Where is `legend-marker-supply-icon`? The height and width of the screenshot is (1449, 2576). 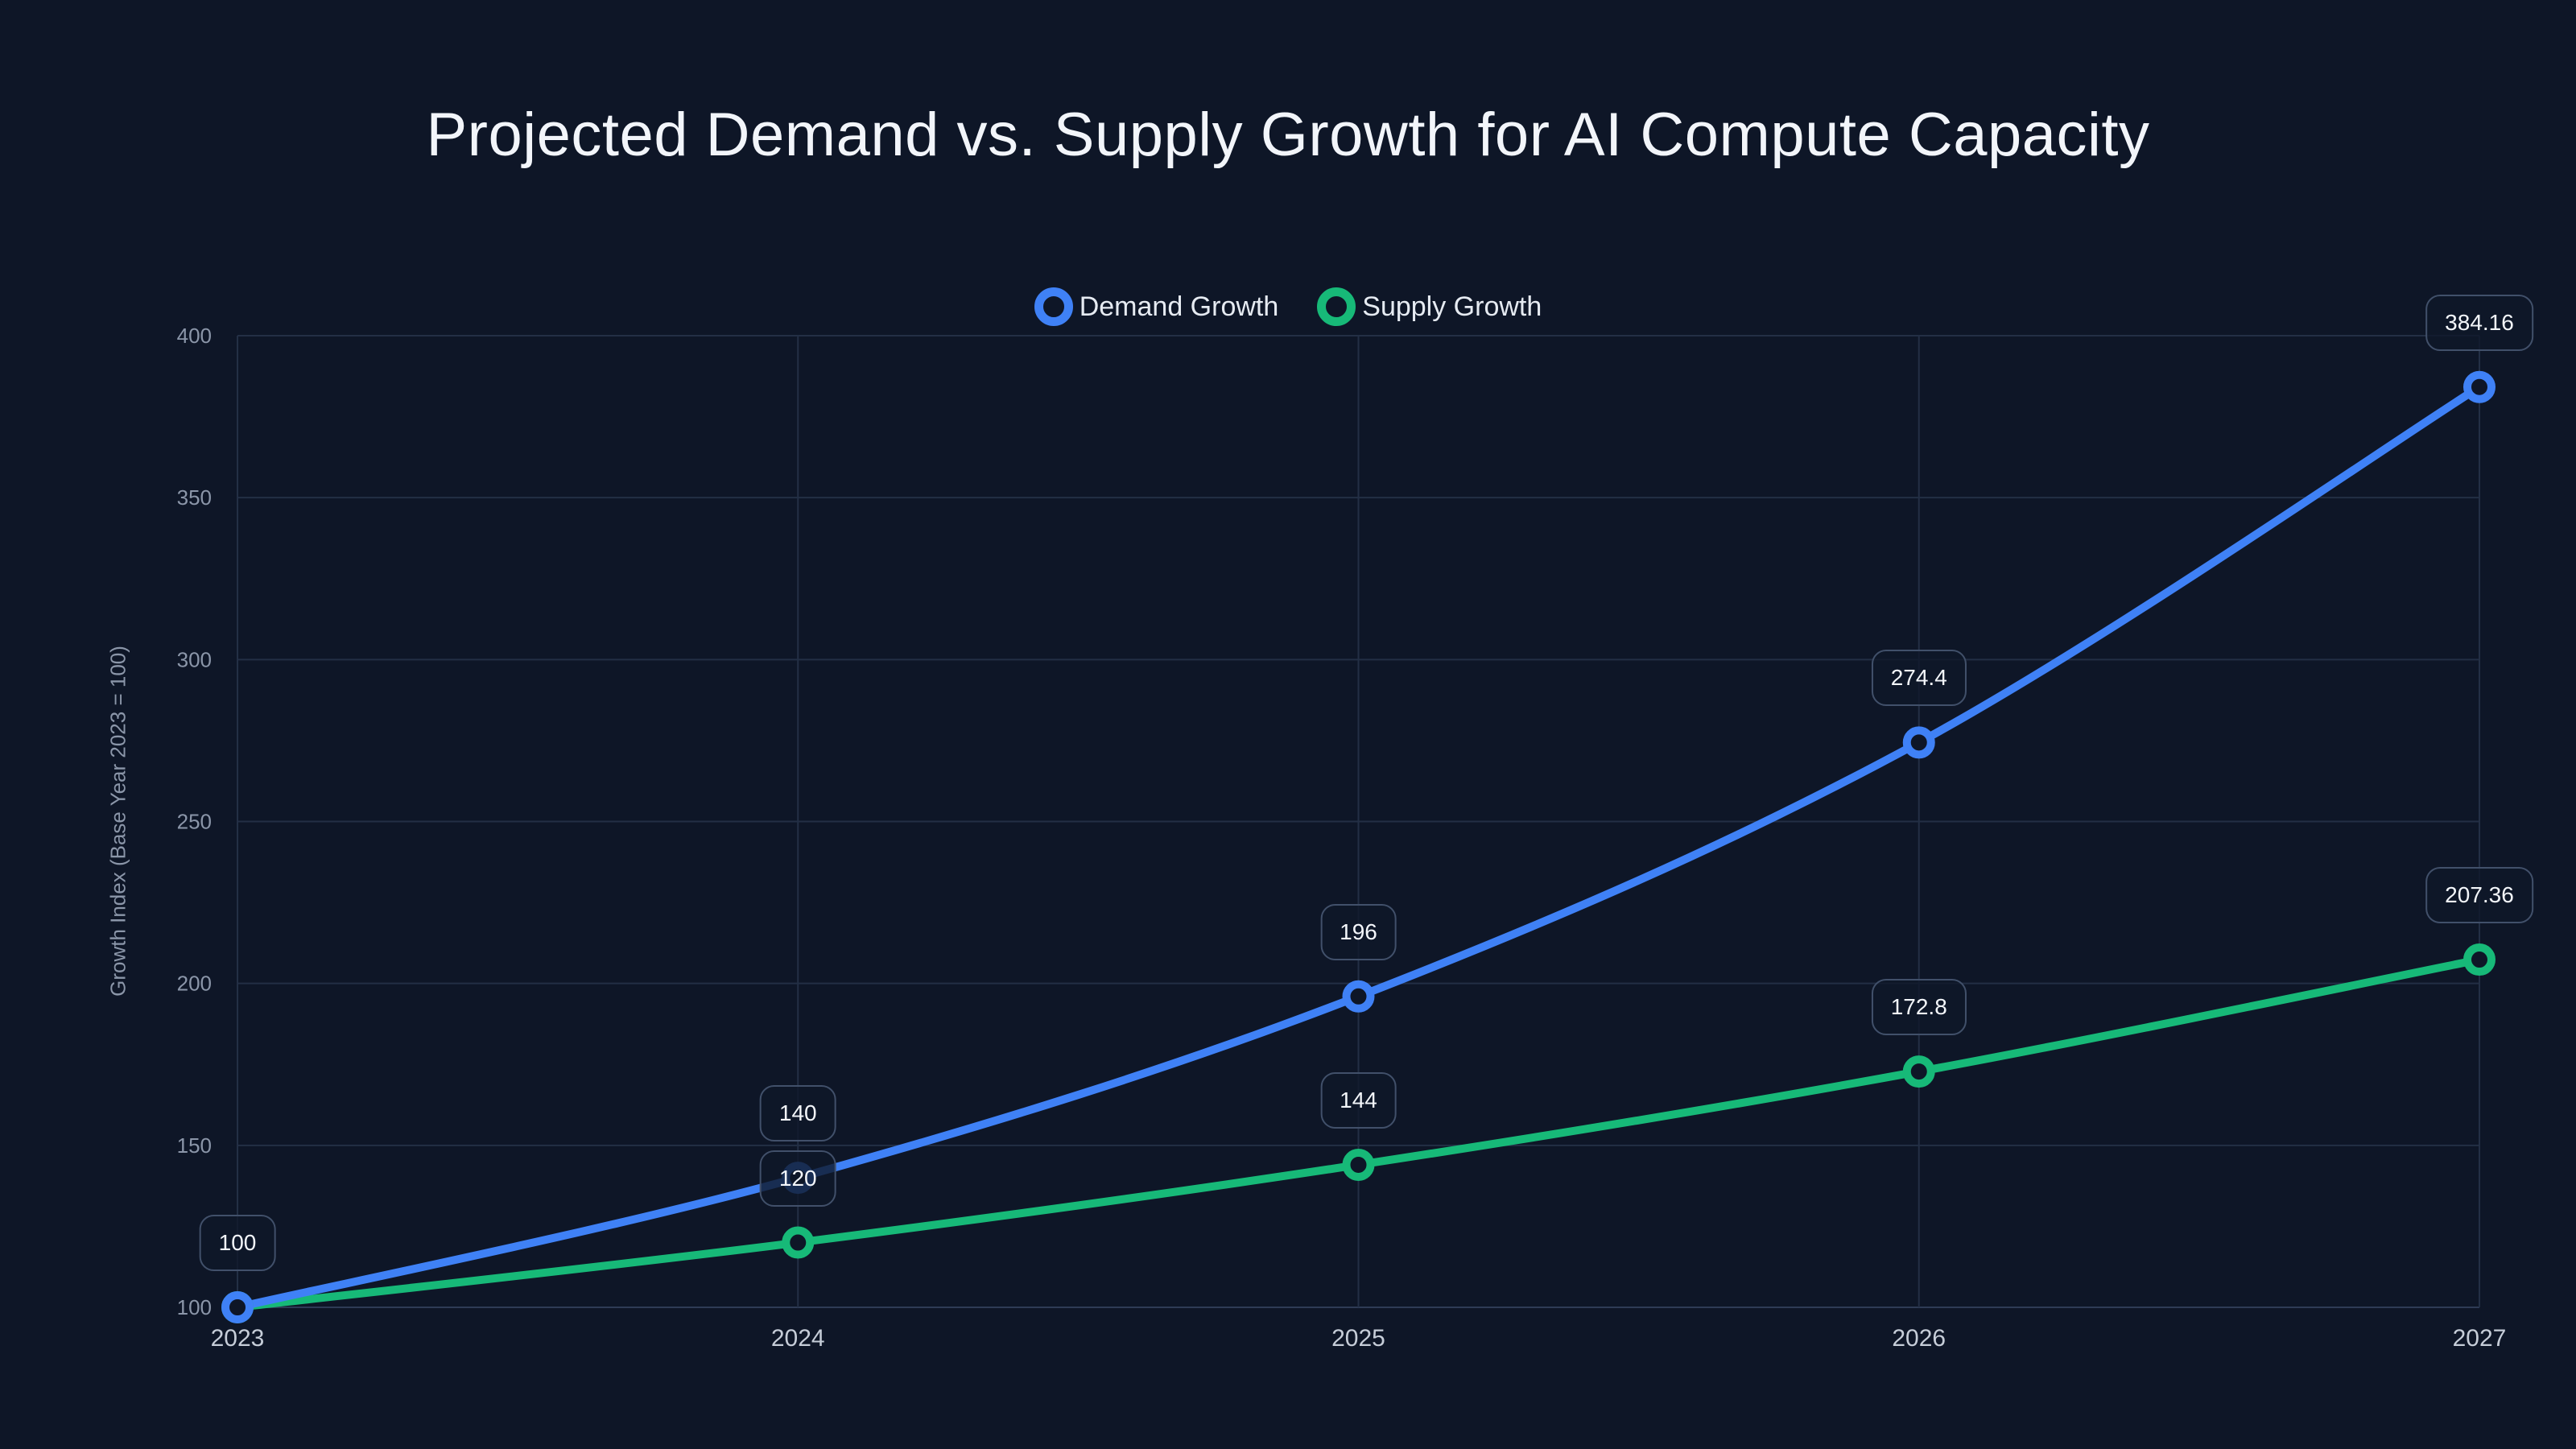
legend-marker-supply-icon is located at coordinates (1336, 306).